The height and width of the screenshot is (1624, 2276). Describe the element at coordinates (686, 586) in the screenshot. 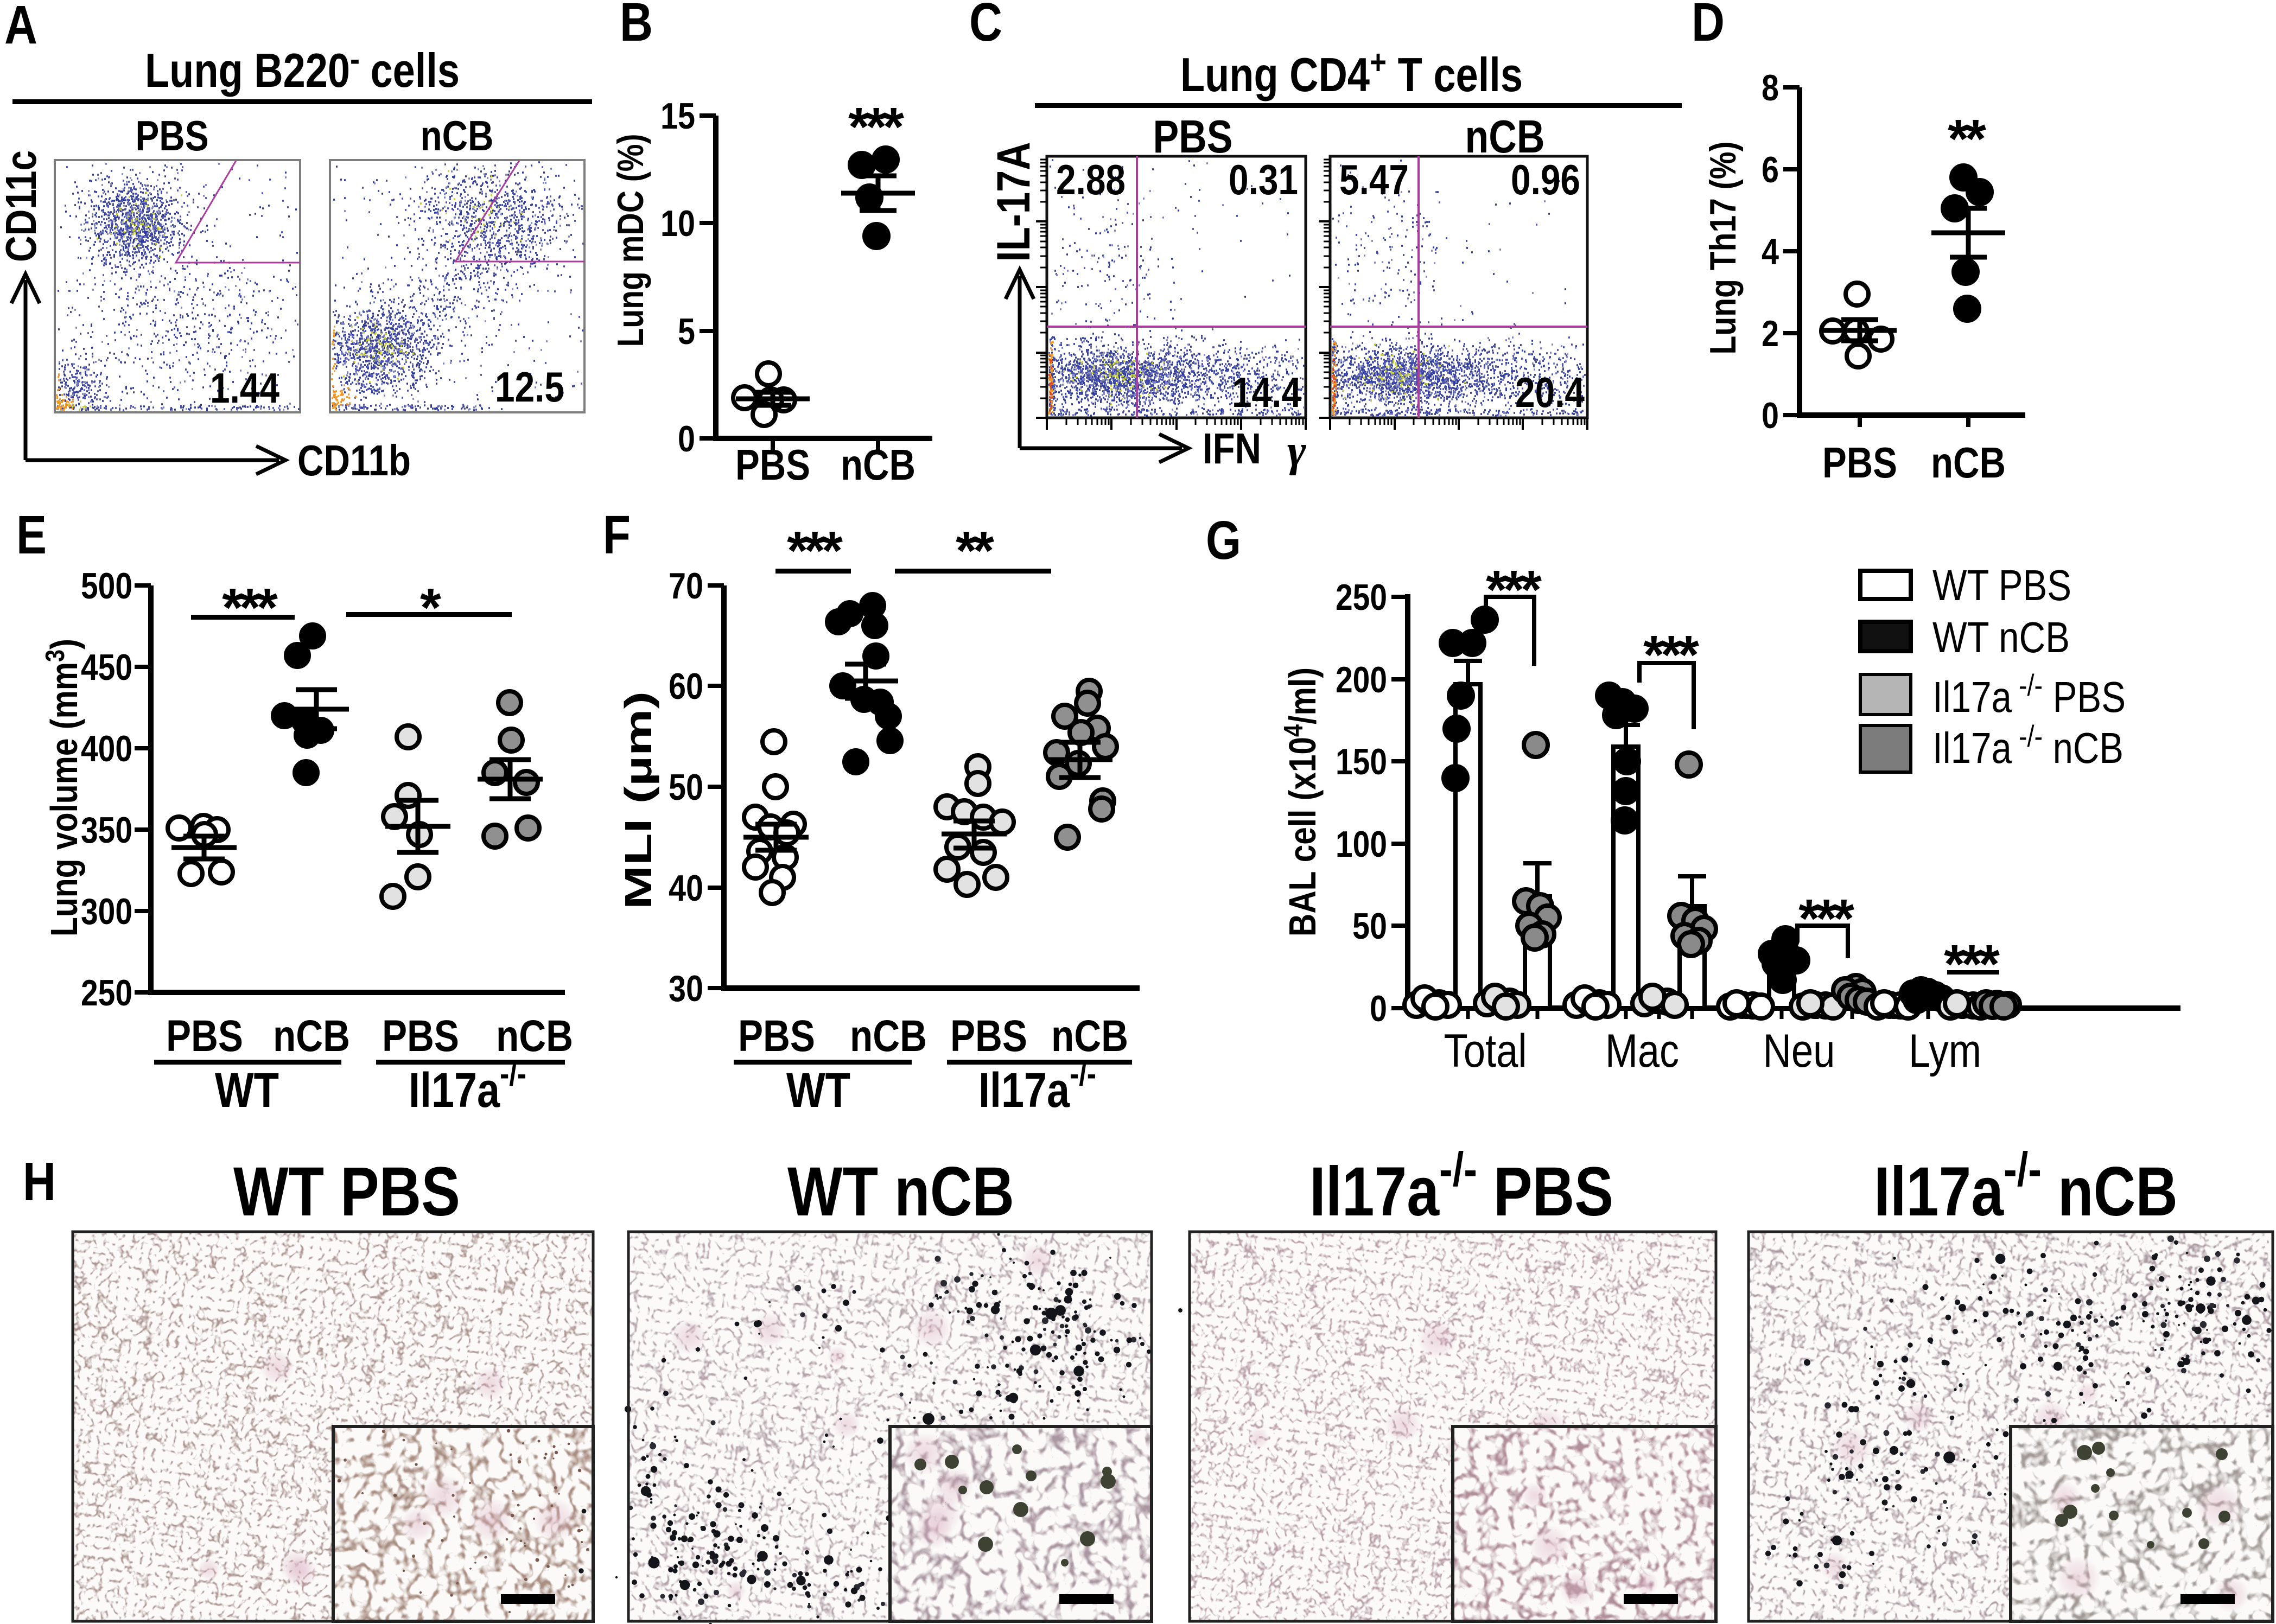

I see `svg-text: 70` at that location.